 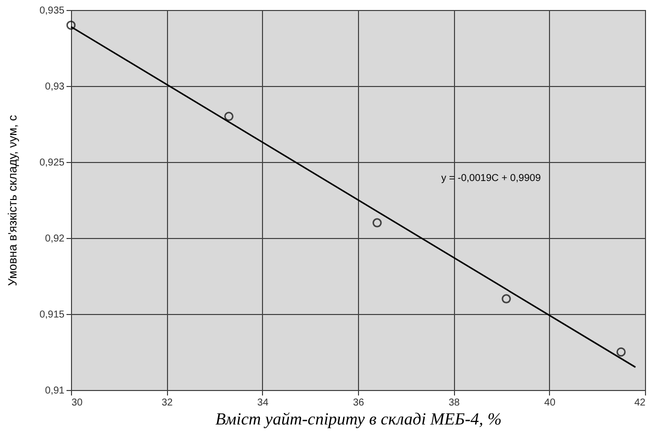 What do you see at coordinates (55, 239) in the screenshot?
I see `y-tick-label: 0,92` at bounding box center [55, 239].